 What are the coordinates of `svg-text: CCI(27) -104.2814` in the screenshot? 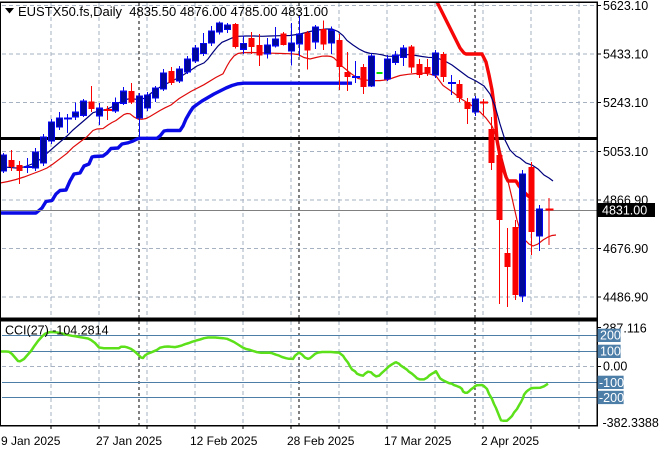 It's located at (57, 331).